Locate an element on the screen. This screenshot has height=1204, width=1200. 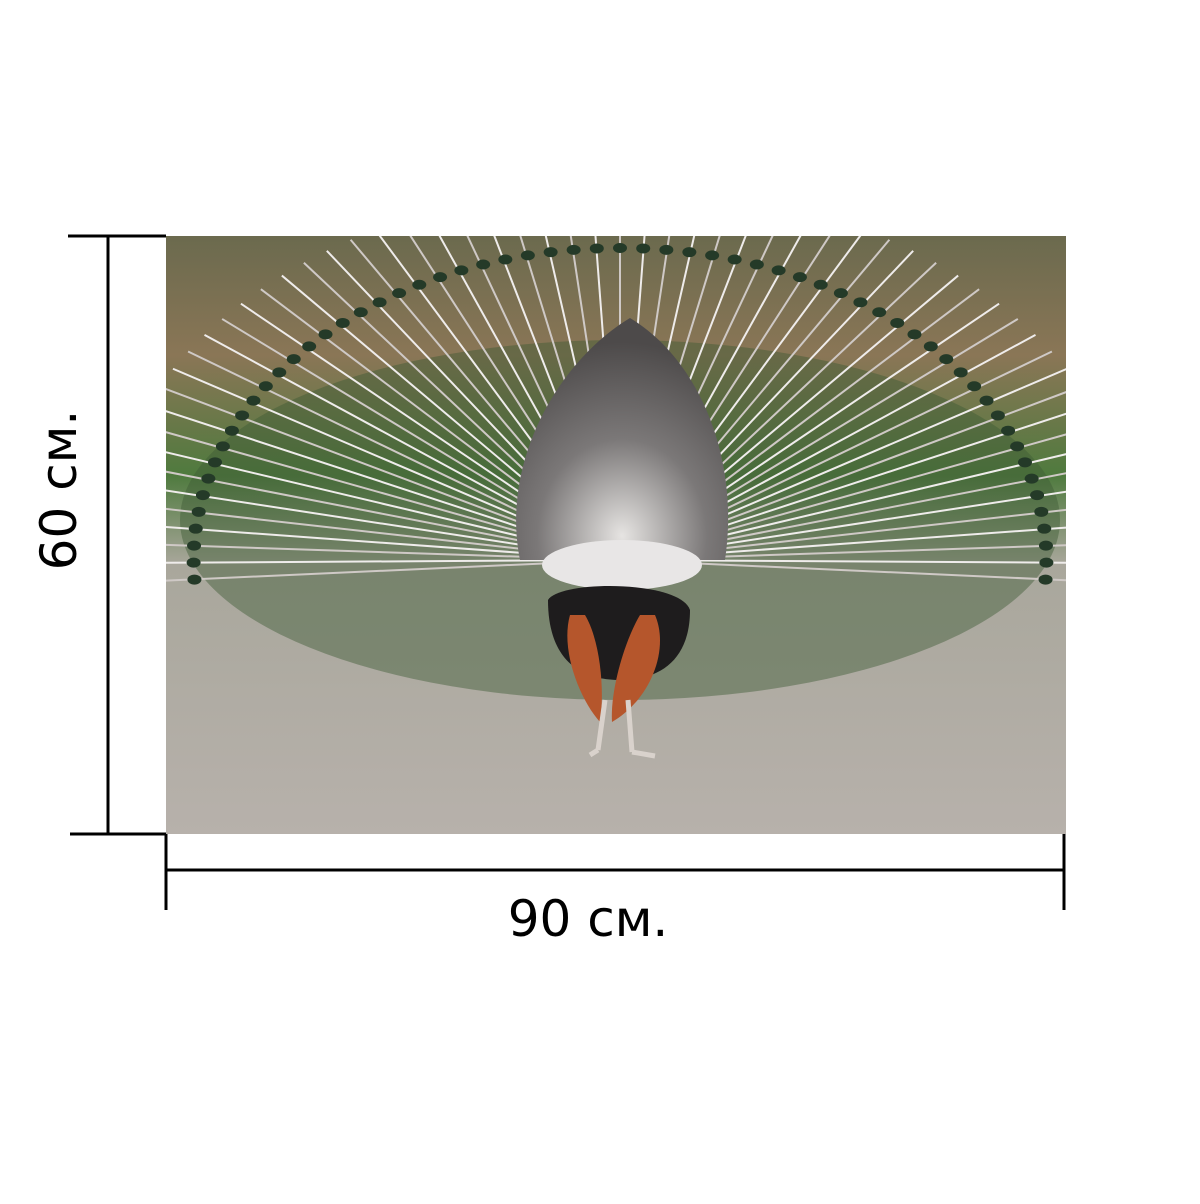
white-puff is located at coordinates (622, 565).